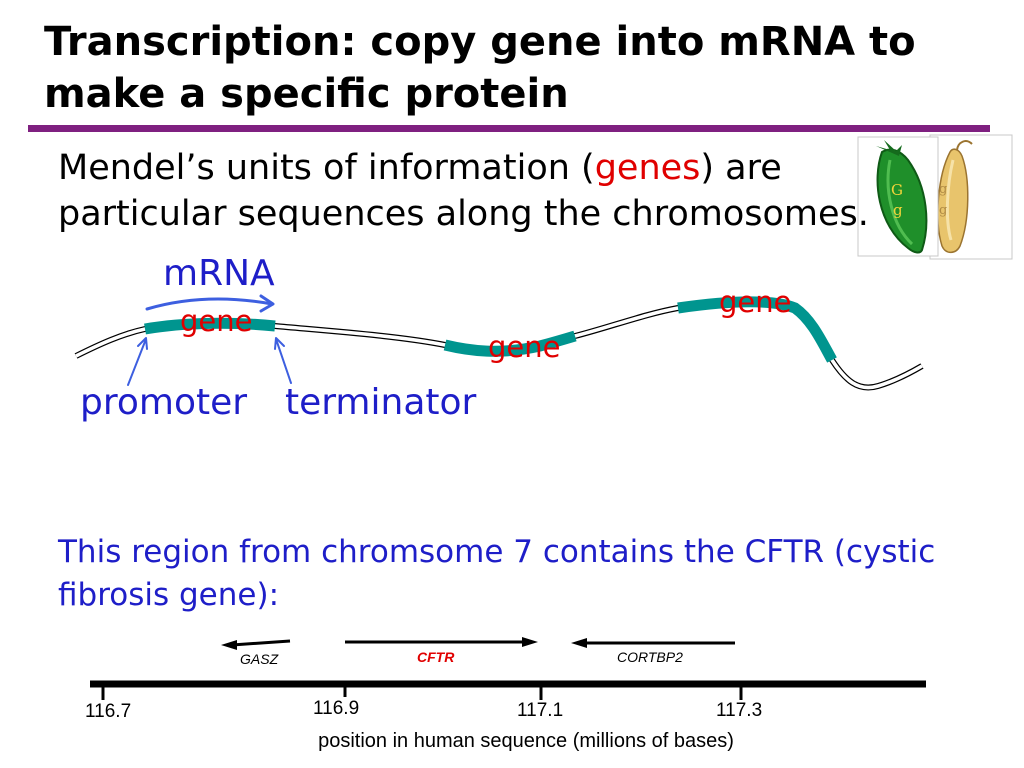 This screenshot has height=768, width=1024. What do you see at coordinates (163, 402) in the screenshot?
I see `promoter-label: promoter` at bounding box center [163, 402].